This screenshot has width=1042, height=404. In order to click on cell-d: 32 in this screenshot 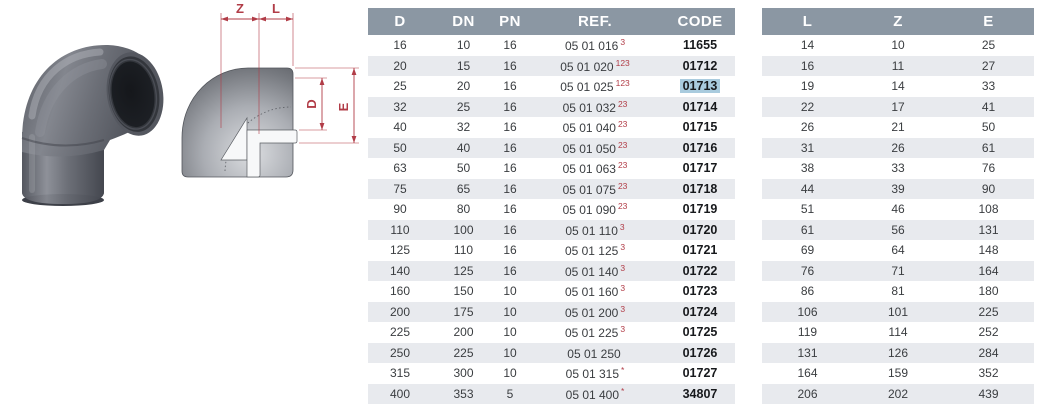, I will do `click(400, 106)`.